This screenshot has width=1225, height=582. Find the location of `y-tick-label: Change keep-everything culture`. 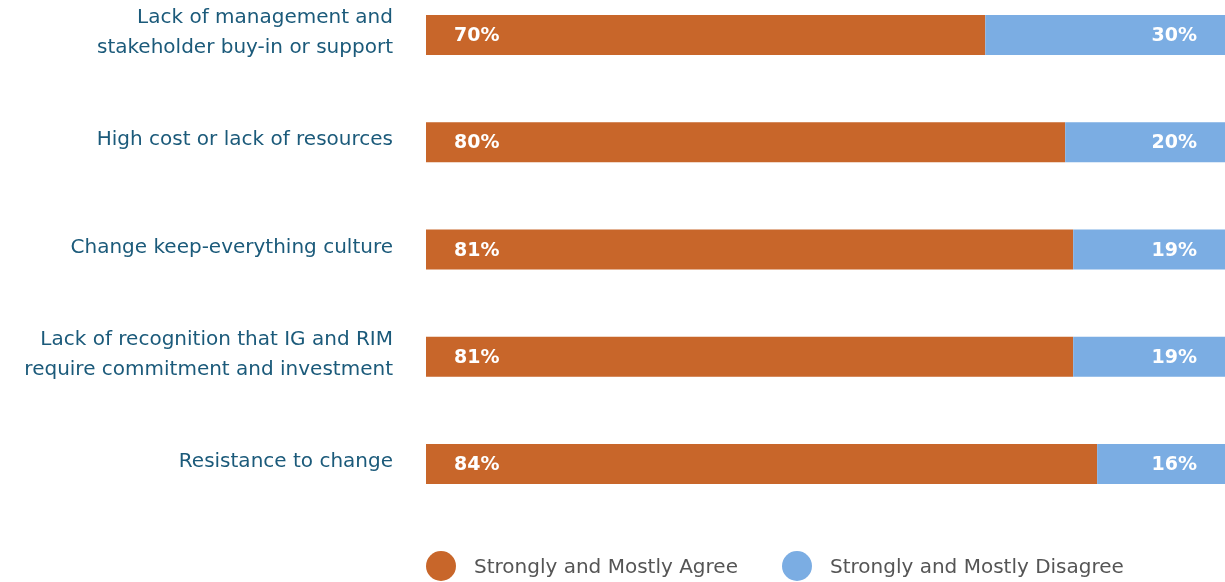

y-tick-label: Change keep-everything culture is located at coordinates (231, 245).